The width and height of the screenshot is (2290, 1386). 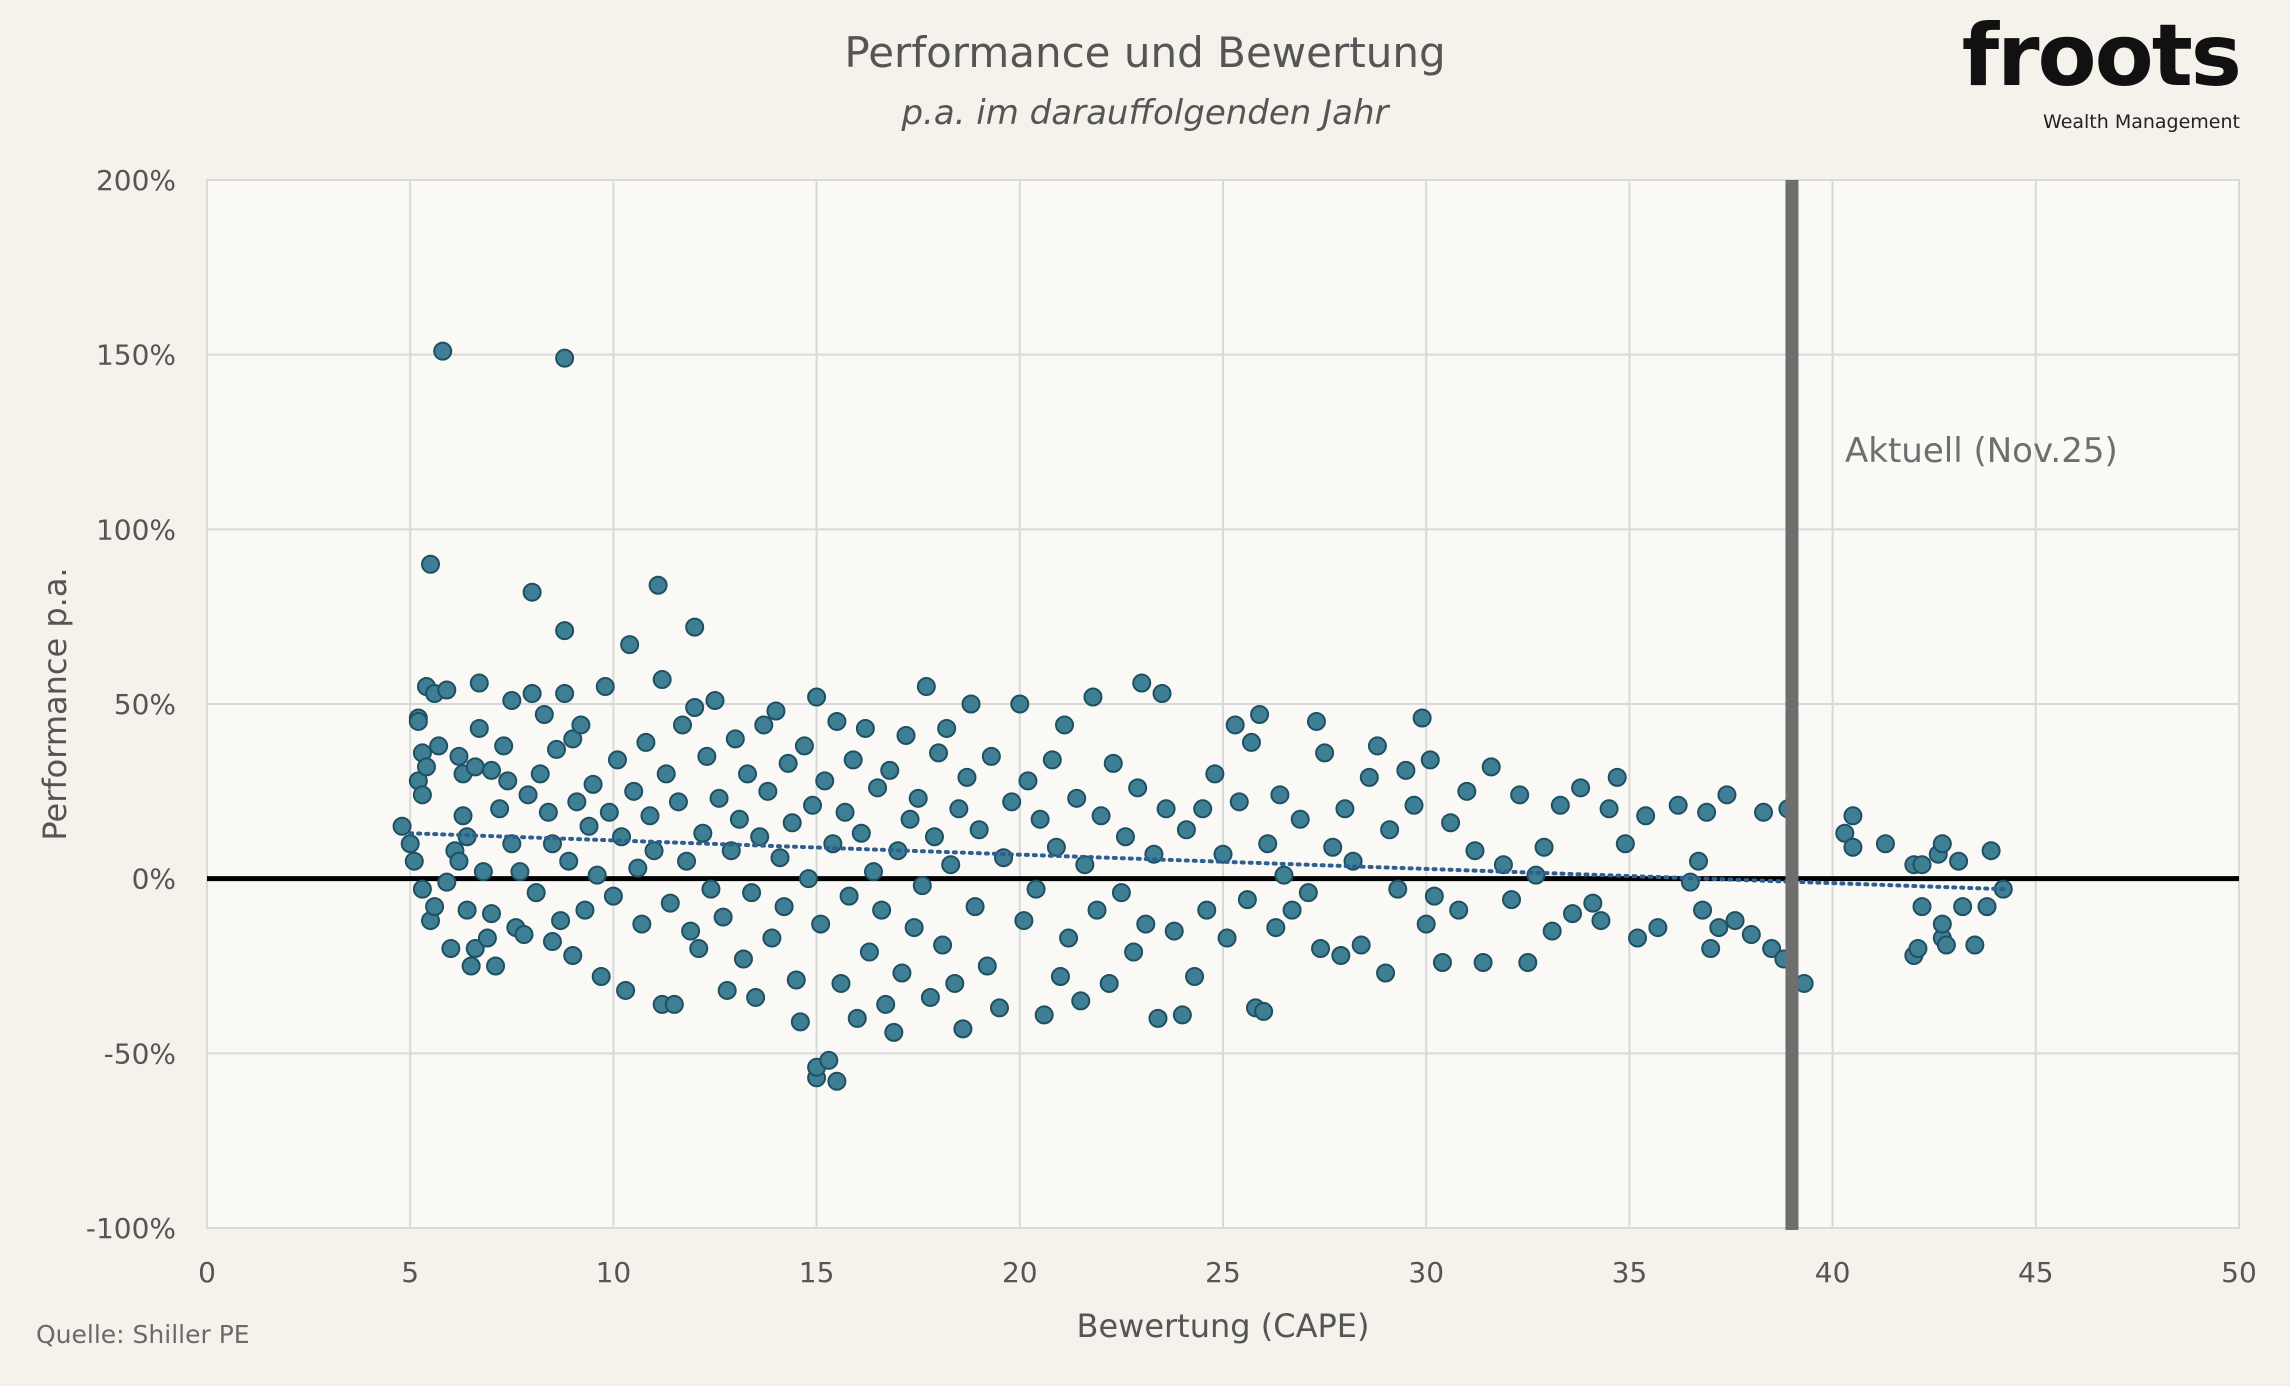 I want to click on y-tick-label: -50%, so click(x=140, y=1053).